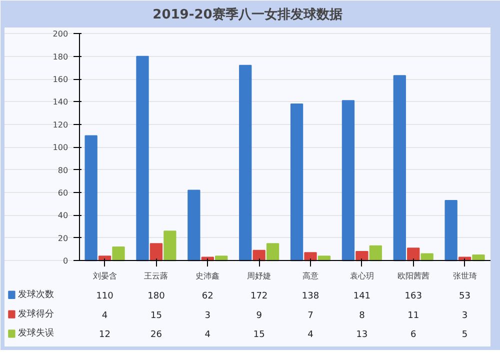 The width and height of the screenshot is (500, 362). I want to click on y-tick-label: 100, so click(60, 147).